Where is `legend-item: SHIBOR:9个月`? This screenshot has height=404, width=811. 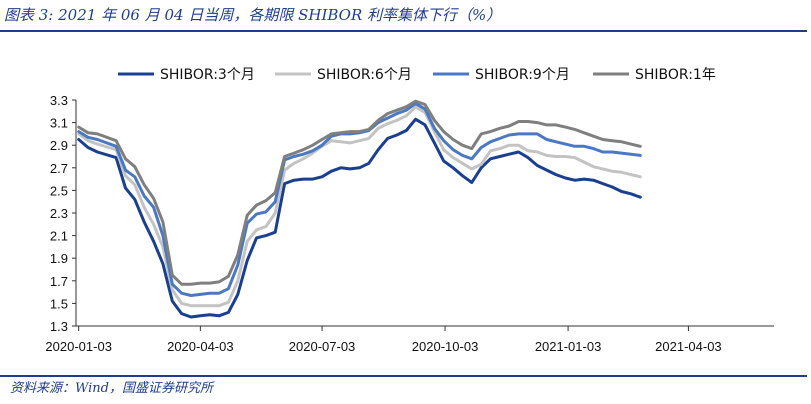 legend-item: SHIBOR:9个月 is located at coordinates (501, 75).